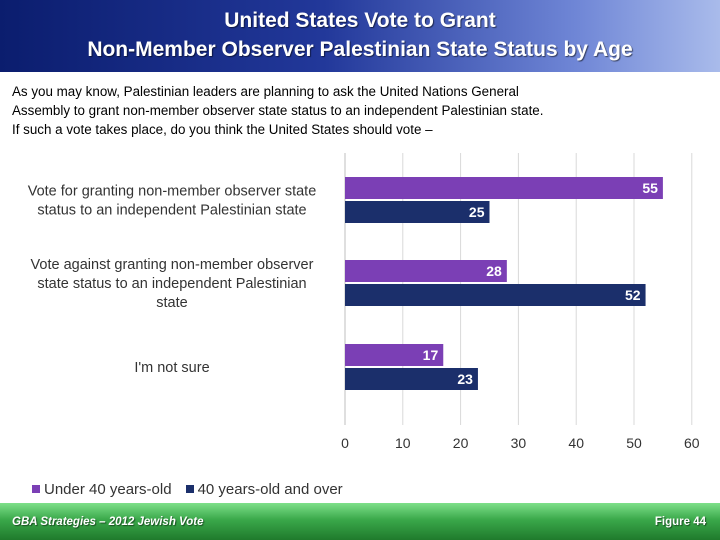 The image size is (720, 540). I want to click on category-label-2-line-3: state, so click(171, 303).